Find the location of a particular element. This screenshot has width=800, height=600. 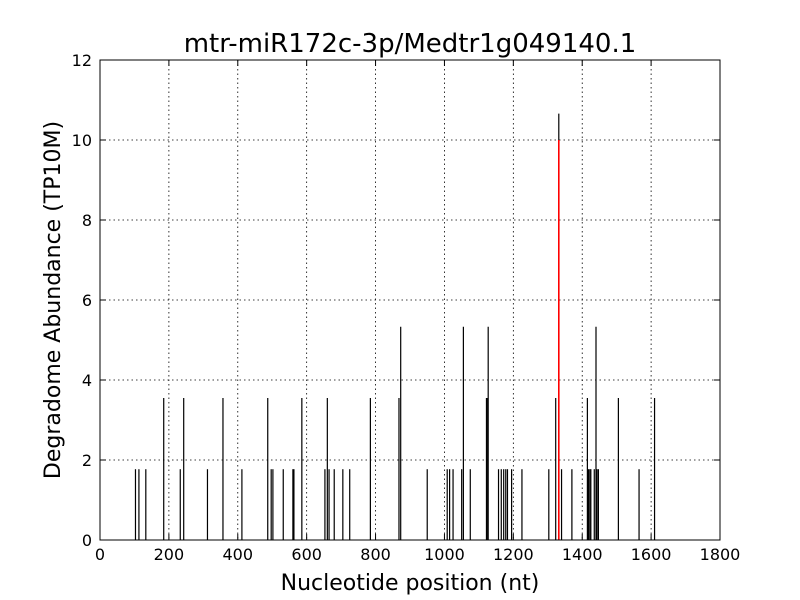

y-tick-label: 4 is located at coordinates (87, 380).